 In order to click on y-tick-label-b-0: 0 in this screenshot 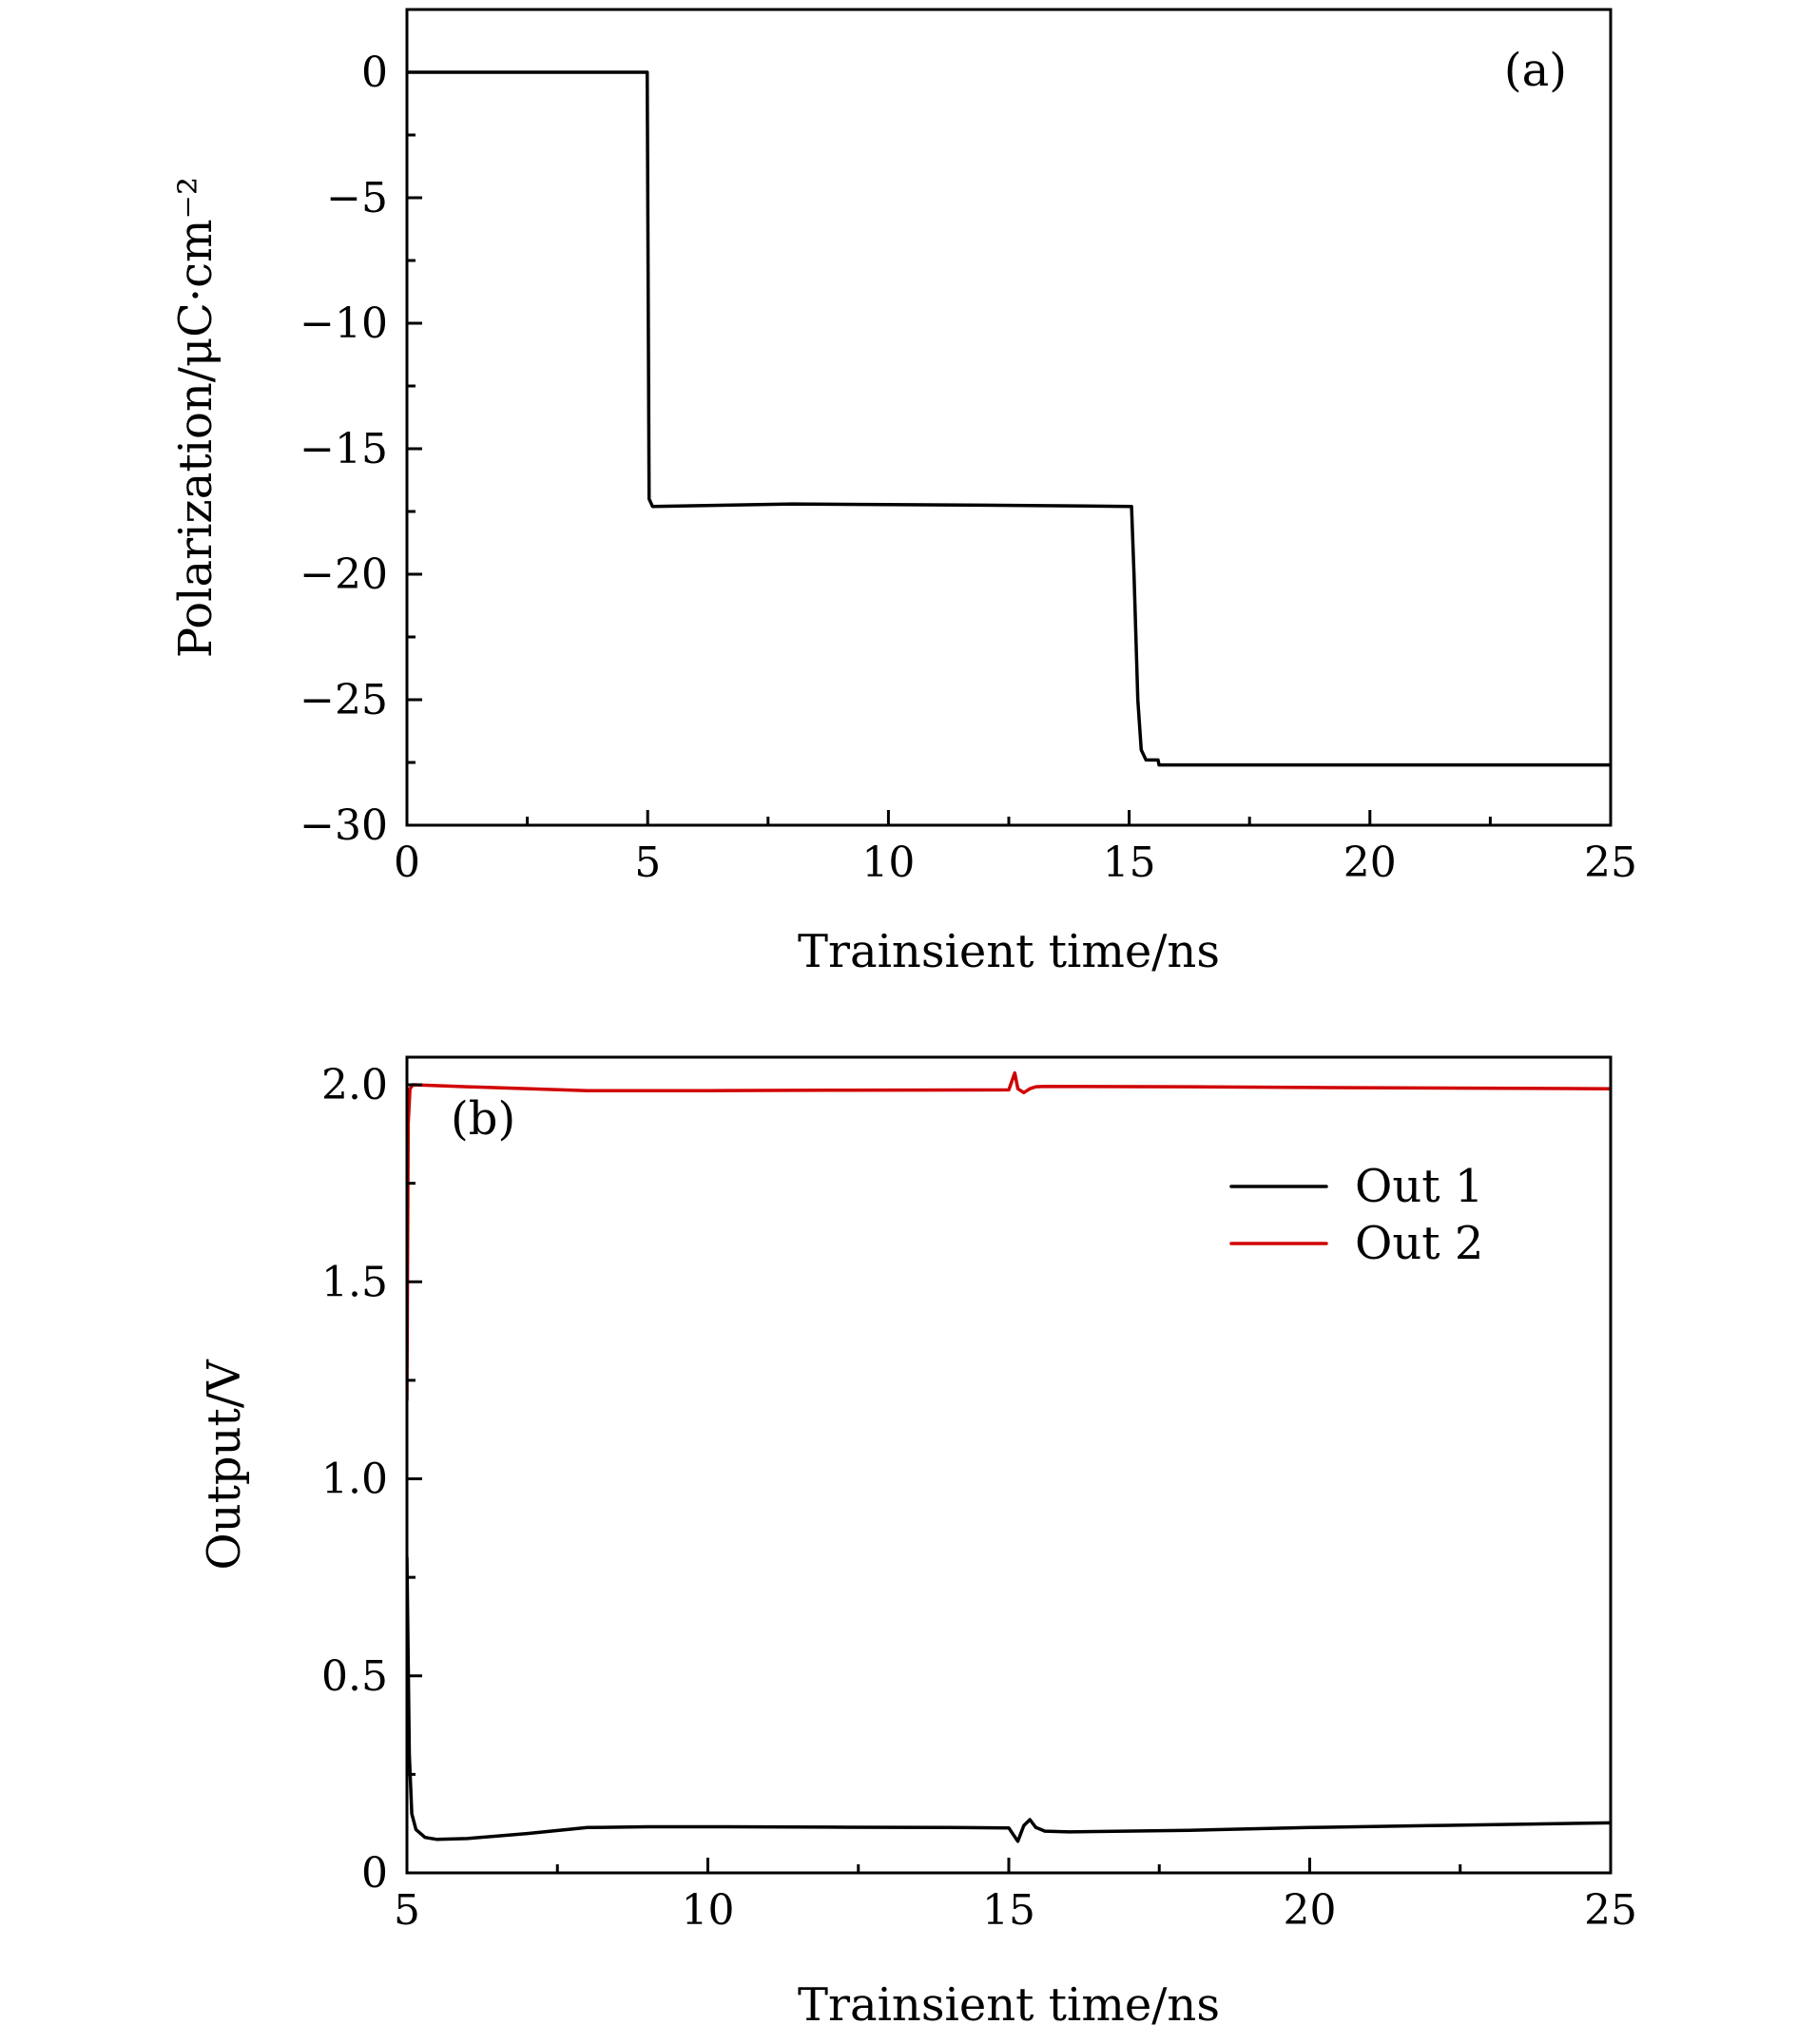, I will do `click(374, 1874)`.